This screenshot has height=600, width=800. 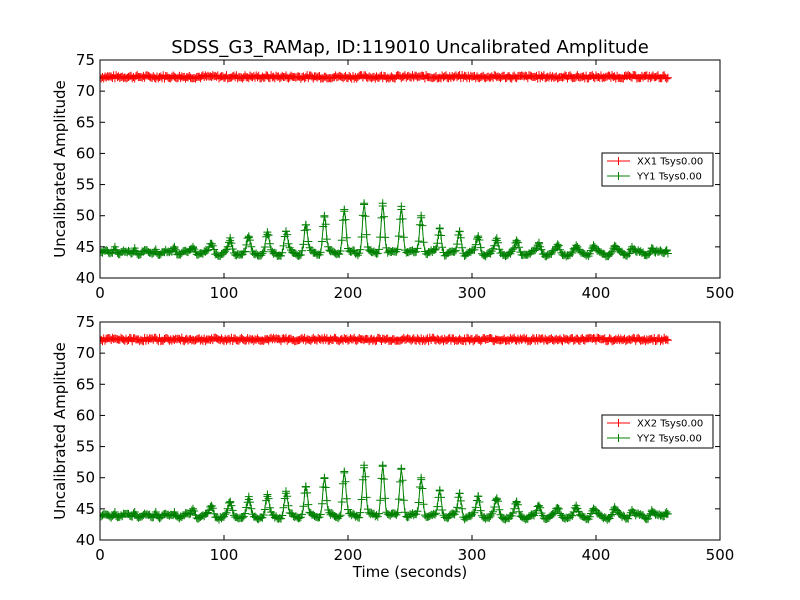 I want to click on legend: XX2 Tsys0.00 YY2 Tsys0.00, so click(x=657, y=431).